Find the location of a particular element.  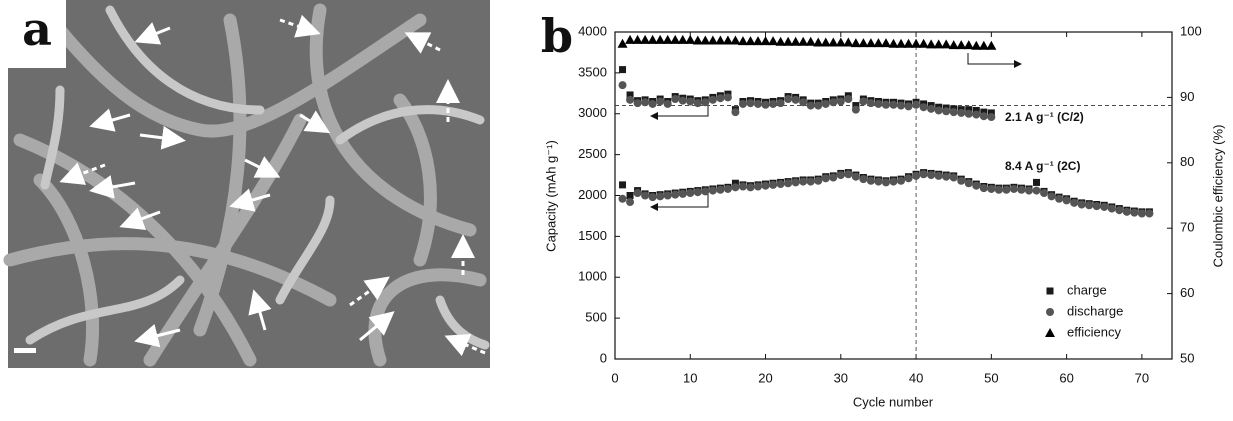

annotation: 8.4 A g⁻¹ (2C) is located at coordinates (1042, 166).